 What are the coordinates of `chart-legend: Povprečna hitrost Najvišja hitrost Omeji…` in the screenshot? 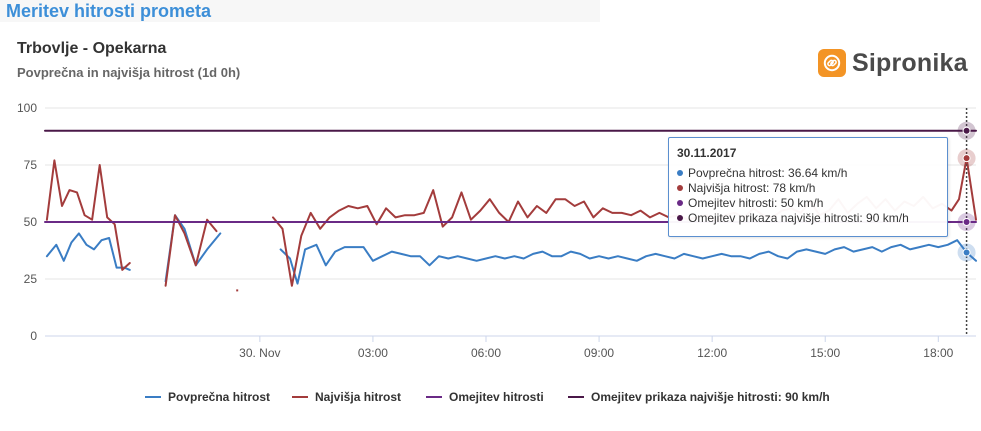 It's located at (490, 398).